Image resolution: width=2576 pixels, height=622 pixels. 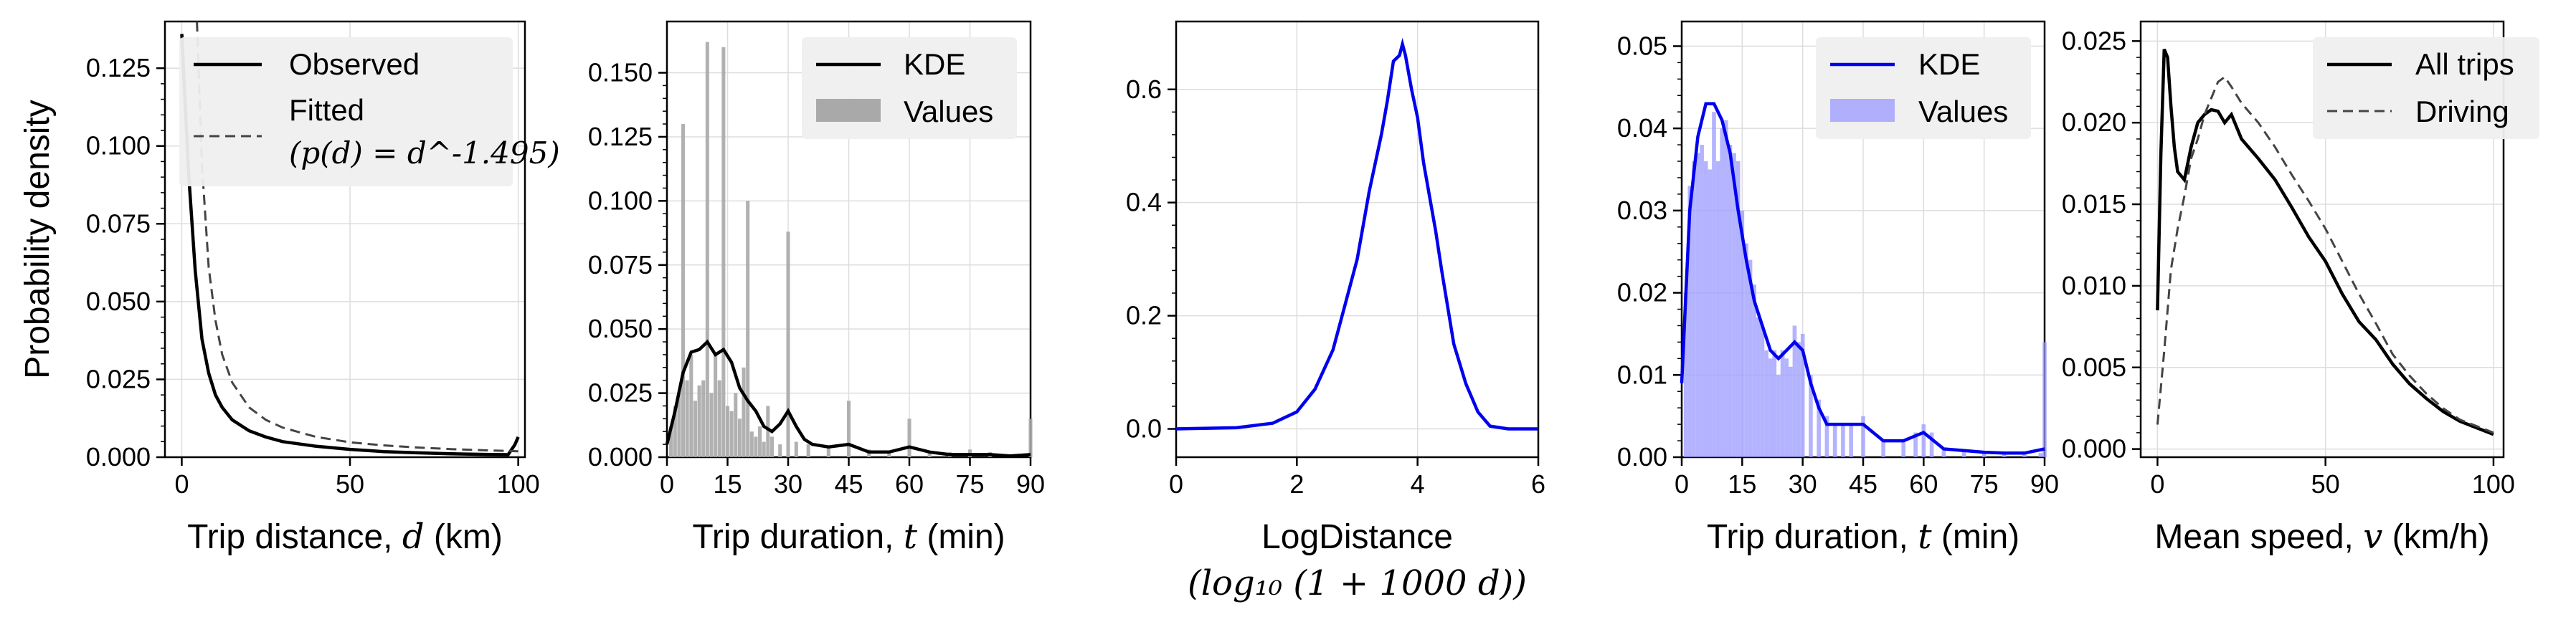 I want to click on series-line-fitted, so click(x=357, y=237).